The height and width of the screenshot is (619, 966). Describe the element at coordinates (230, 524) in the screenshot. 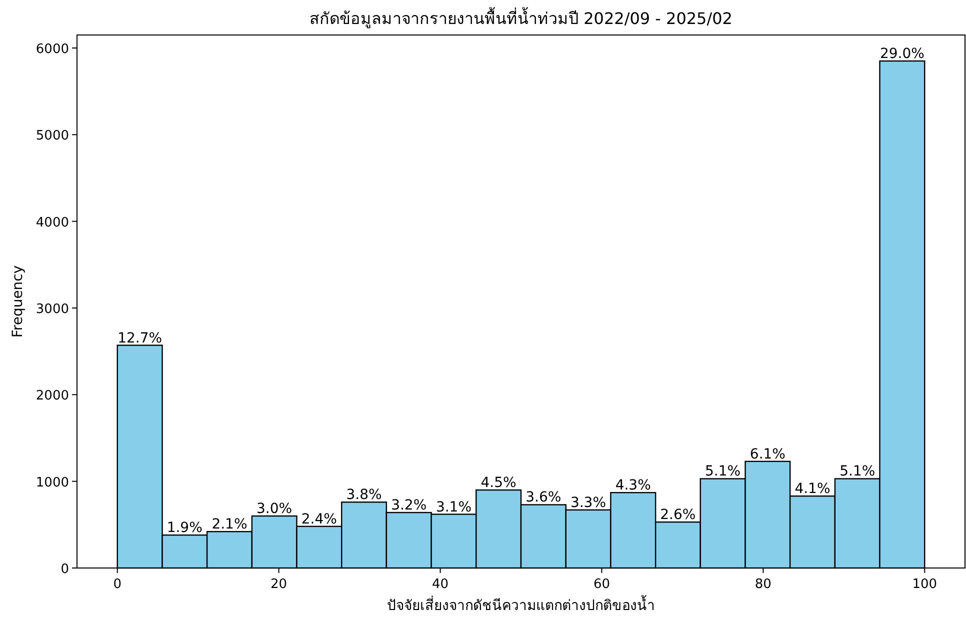

I see `annotation: 2.1%` at that location.